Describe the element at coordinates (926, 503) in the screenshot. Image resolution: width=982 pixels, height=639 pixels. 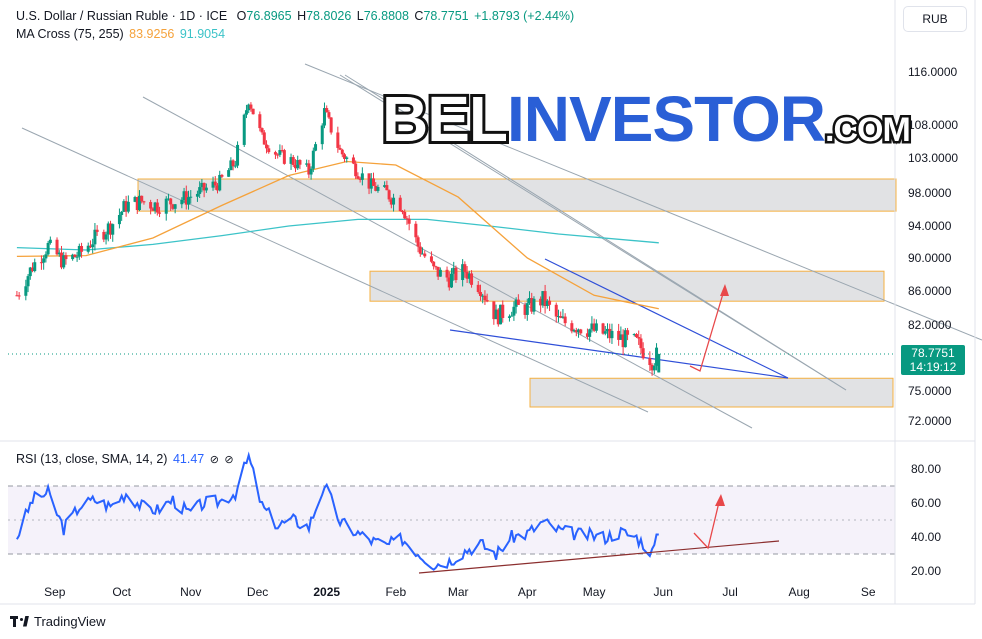
I see `rsi-tick-label: 60.00` at that location.